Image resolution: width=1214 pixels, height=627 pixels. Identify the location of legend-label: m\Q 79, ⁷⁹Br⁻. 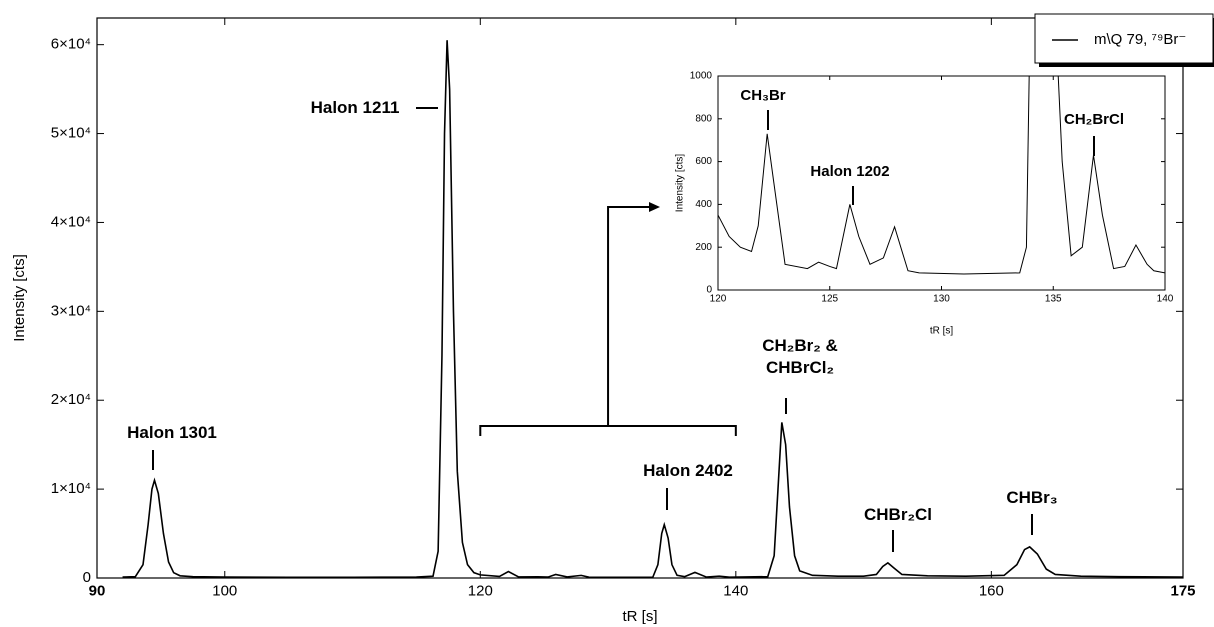
(1140, 39).